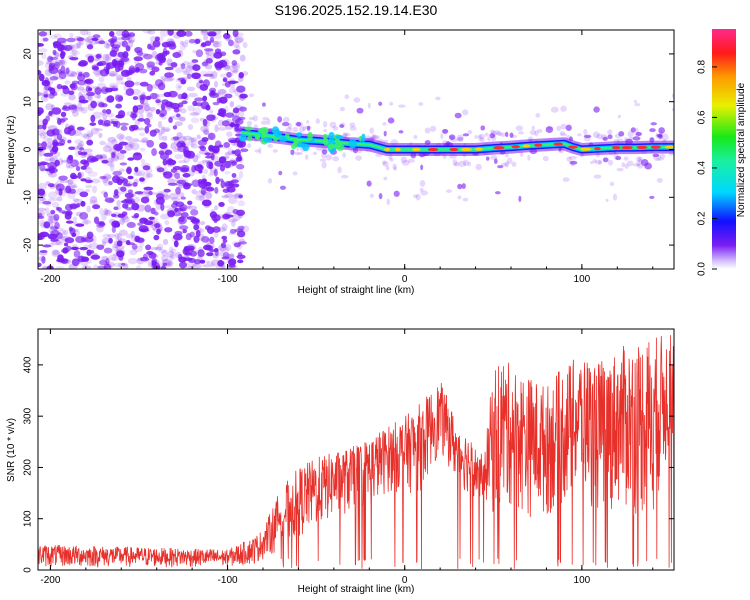  What do you see at coordinates (28, 102) in the screenshot?
I see `heatmap-y-tick-label: 10` at bounding box center [28, 102].